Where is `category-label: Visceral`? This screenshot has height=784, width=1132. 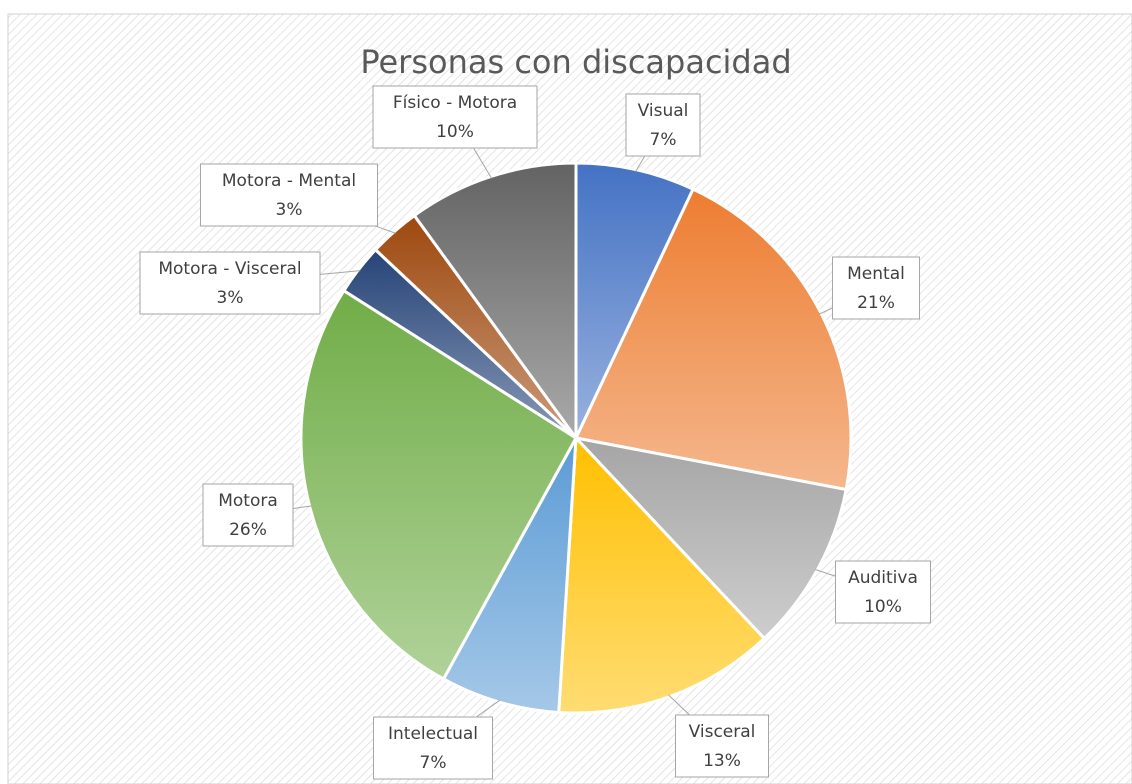 category-label: Visceral is located at coordinates (722, 732).